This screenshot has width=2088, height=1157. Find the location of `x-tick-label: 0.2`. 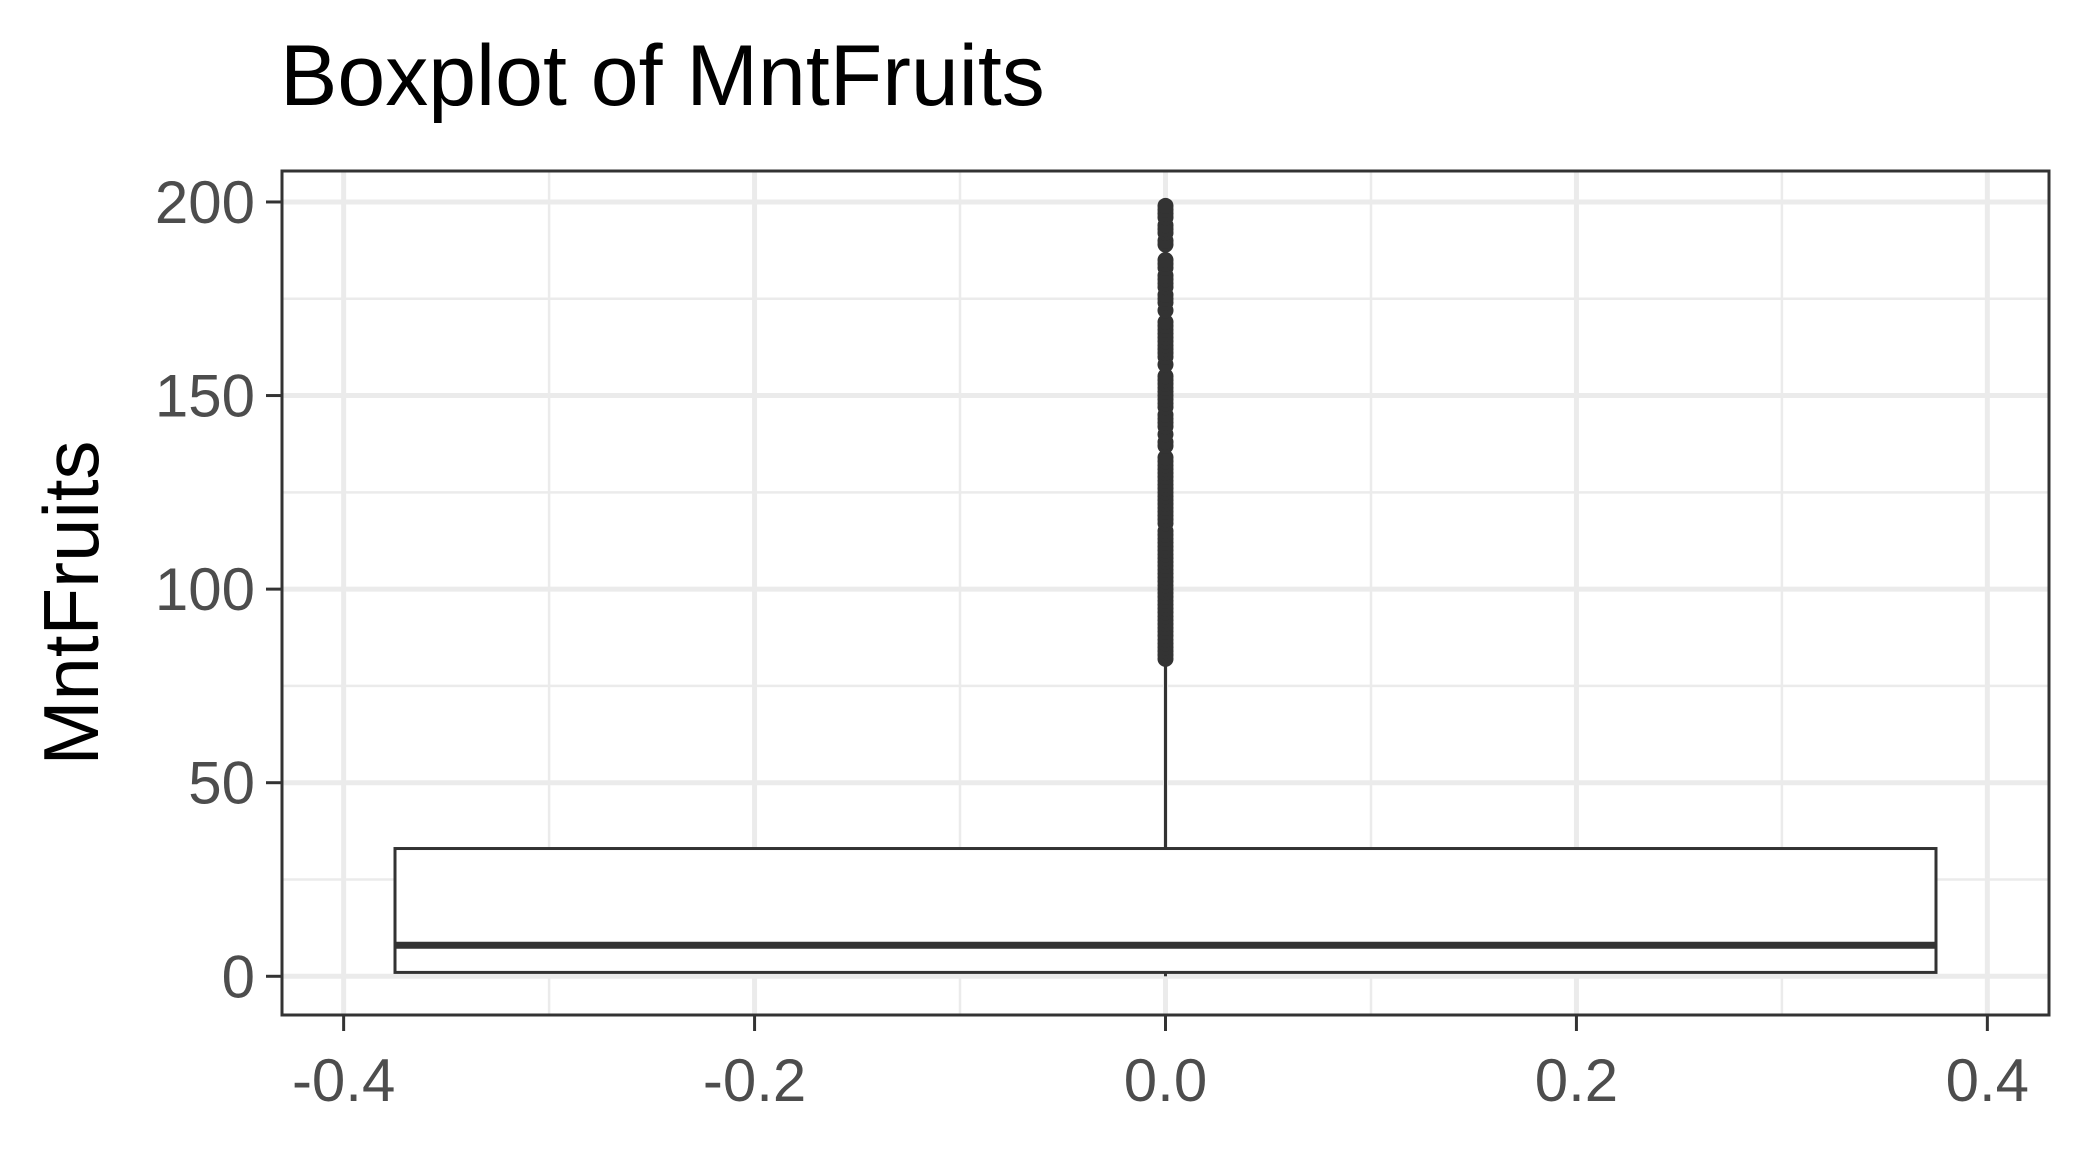

x-tick-label: 0.2 is located at coordinates (1576, 1080).